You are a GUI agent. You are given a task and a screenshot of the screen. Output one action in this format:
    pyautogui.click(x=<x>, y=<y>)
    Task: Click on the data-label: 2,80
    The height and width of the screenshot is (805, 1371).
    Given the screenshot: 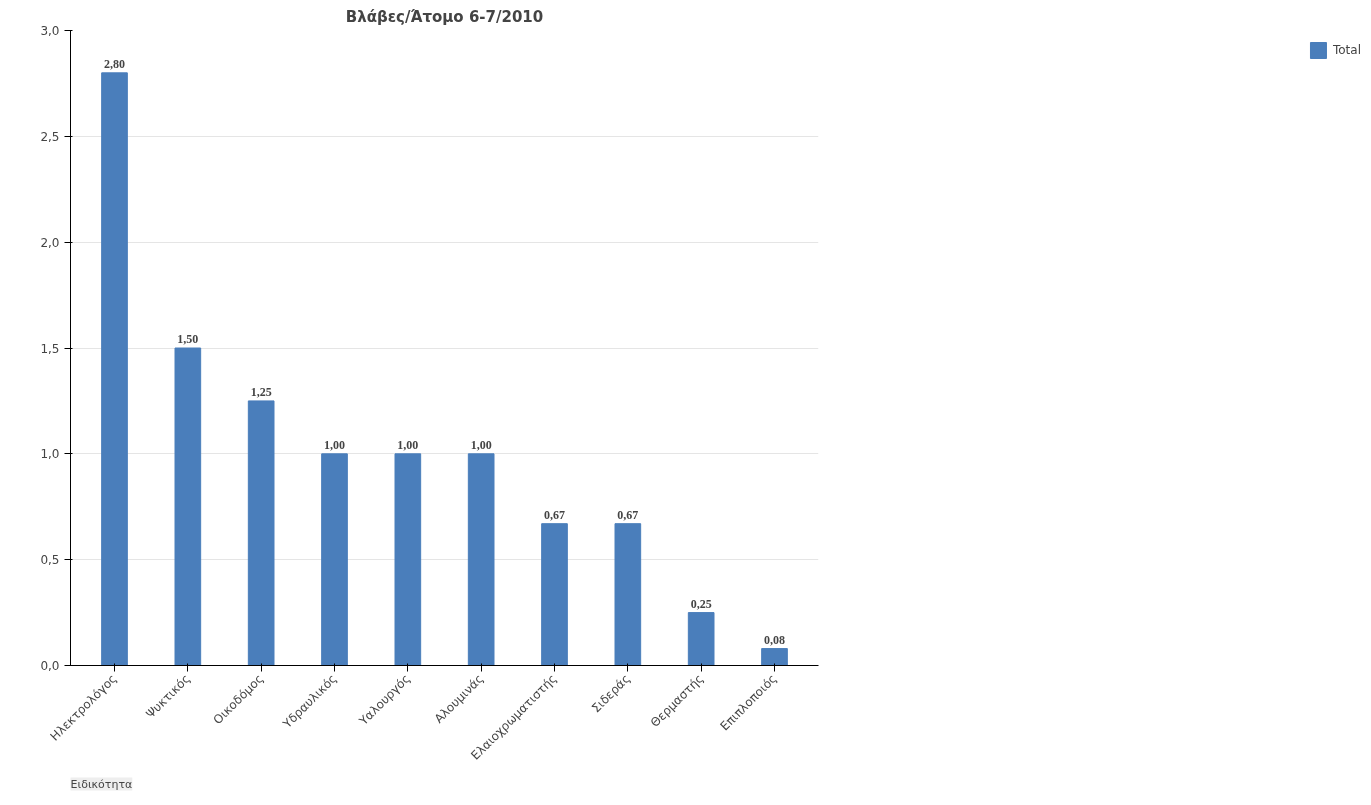 What is the action you would take?
    pyautogui.click(x=114, y=63)
    